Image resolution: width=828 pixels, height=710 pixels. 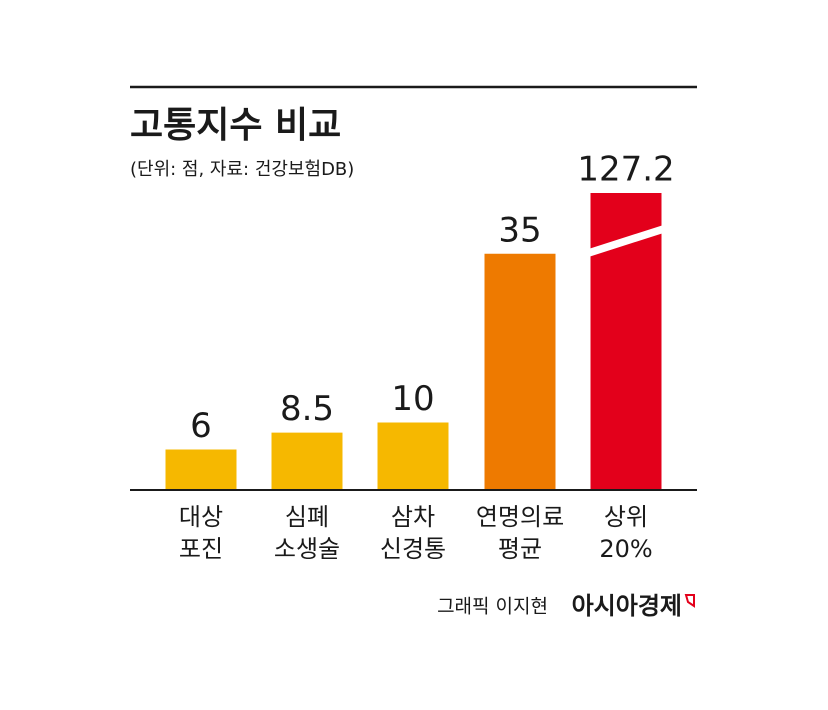 I want to click on value-label: 35, so click(x=519, y=230).